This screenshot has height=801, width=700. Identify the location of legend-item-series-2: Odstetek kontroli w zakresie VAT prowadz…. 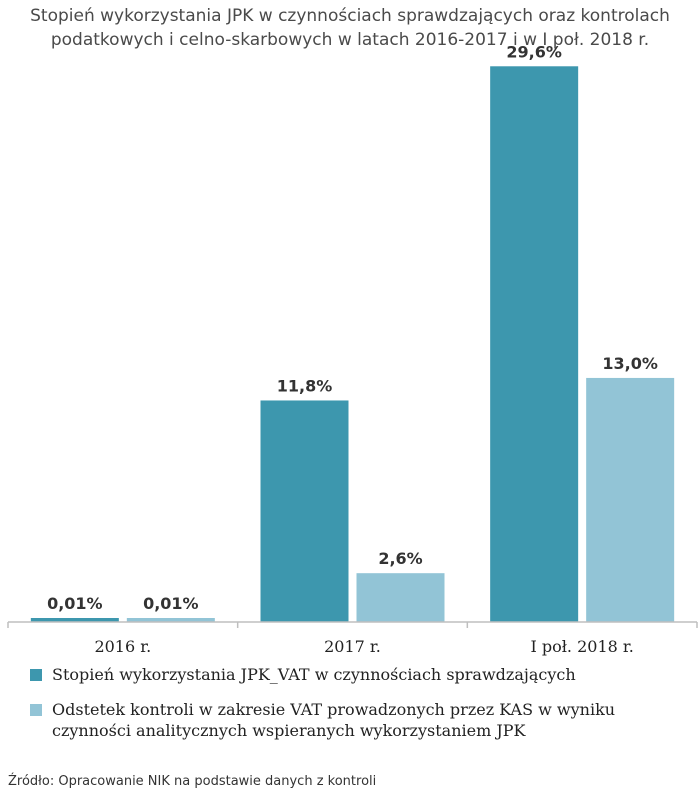
(360, 720).